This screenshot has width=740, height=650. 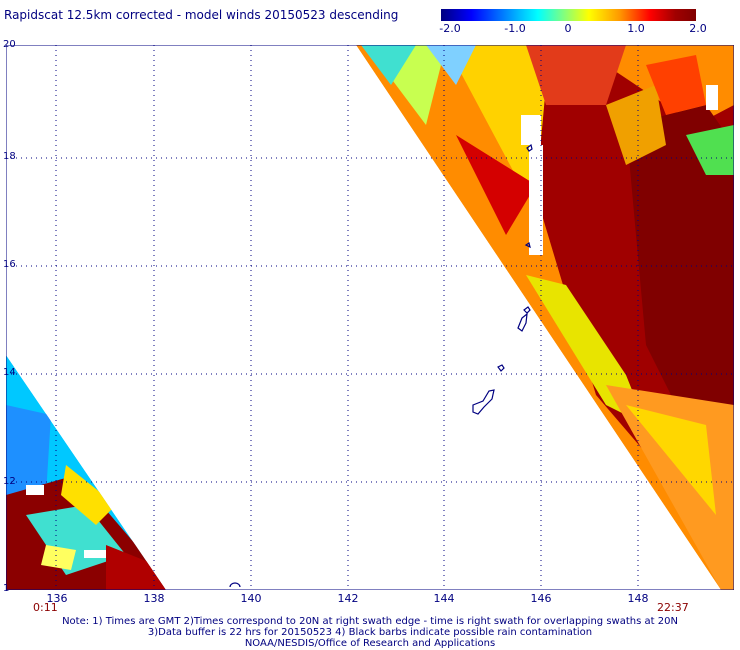 What do you see at coordinates (6, 588) in the screenshot?
I see `lat-label: 1` at bounding box center [6, 588].